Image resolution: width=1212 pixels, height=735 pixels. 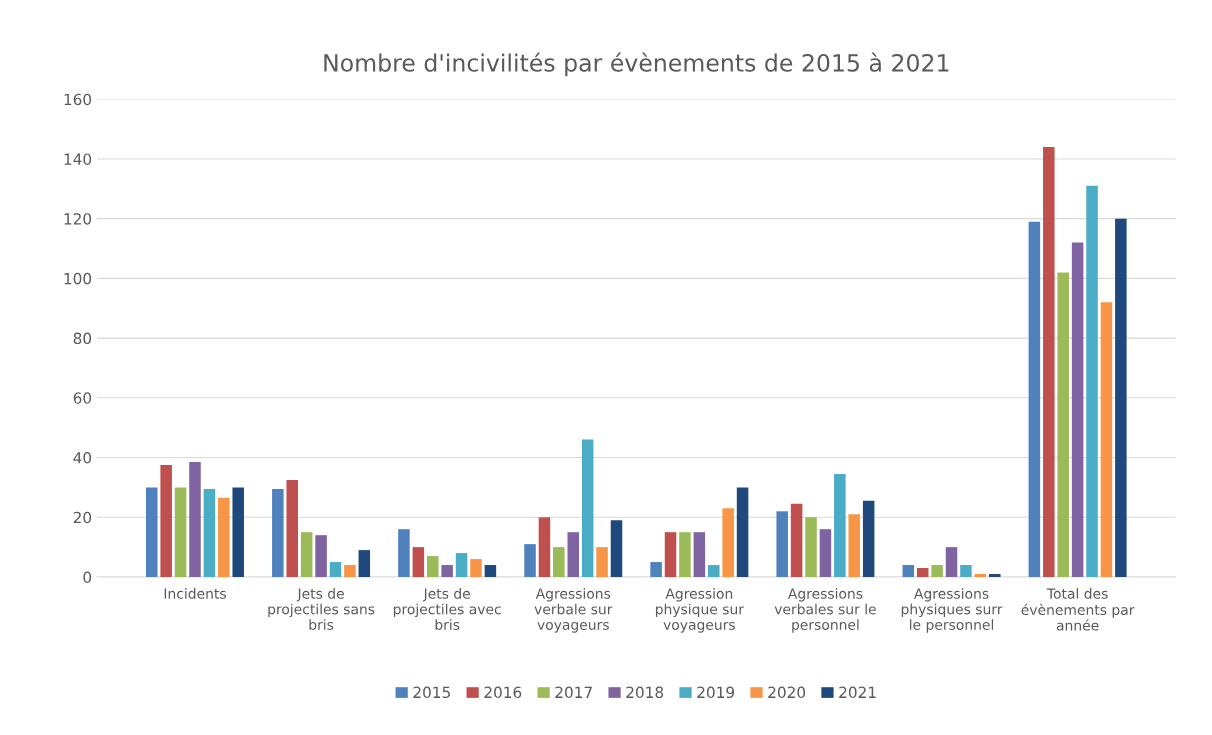 What do you see at coordinates (82, 398) in the screenshot?
I see `y-tick-label: 60` at bounding box center [82, 398].